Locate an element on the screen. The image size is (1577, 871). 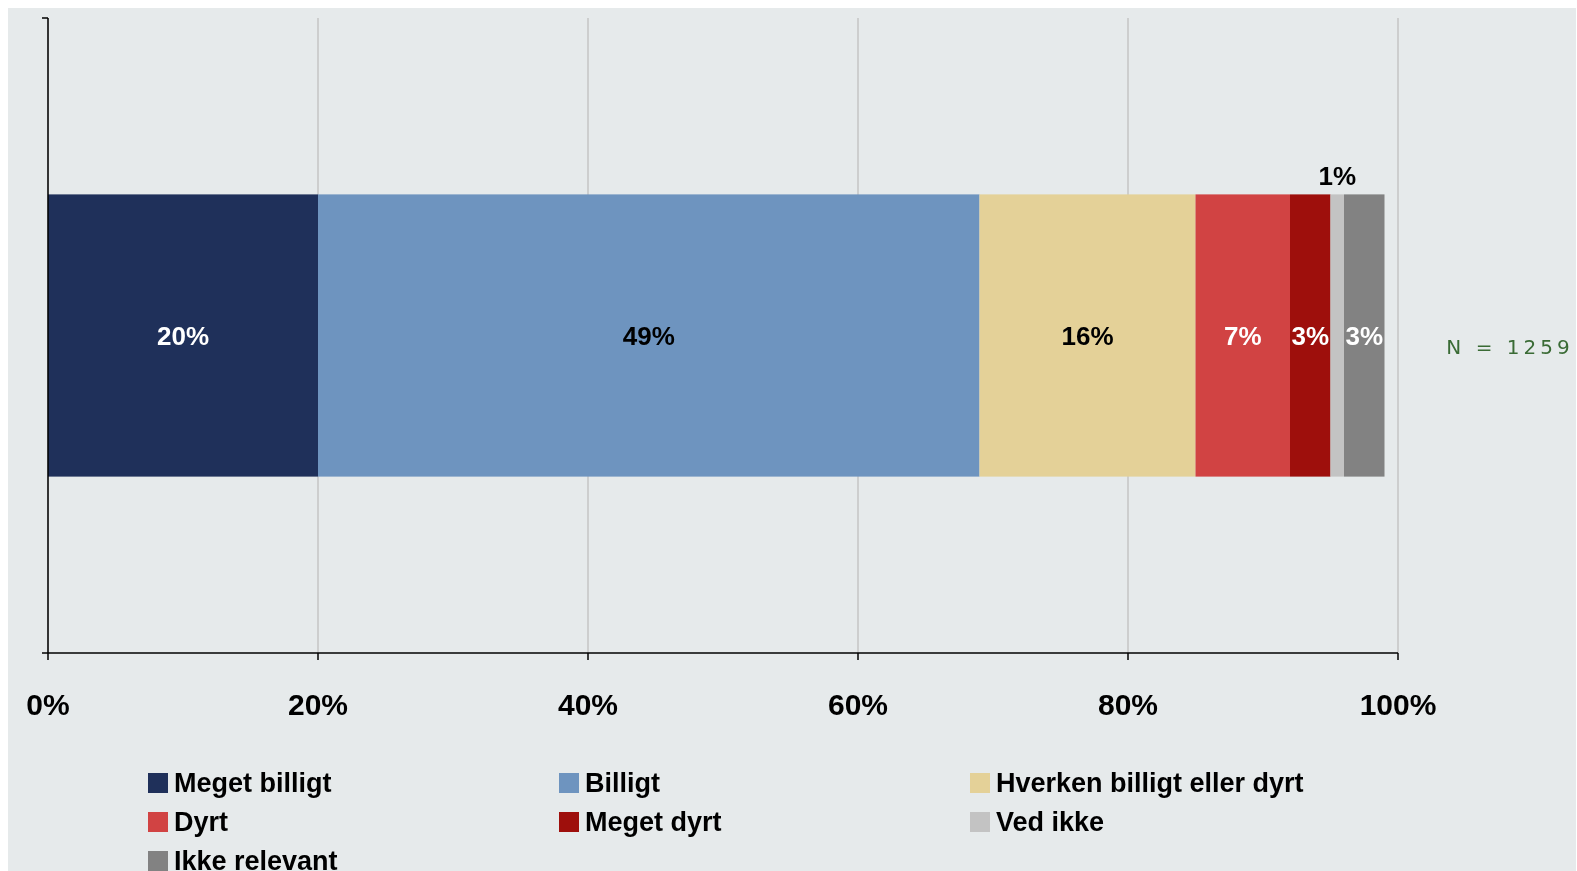
legend-label: Billigt is located at coordinates (622, 783).